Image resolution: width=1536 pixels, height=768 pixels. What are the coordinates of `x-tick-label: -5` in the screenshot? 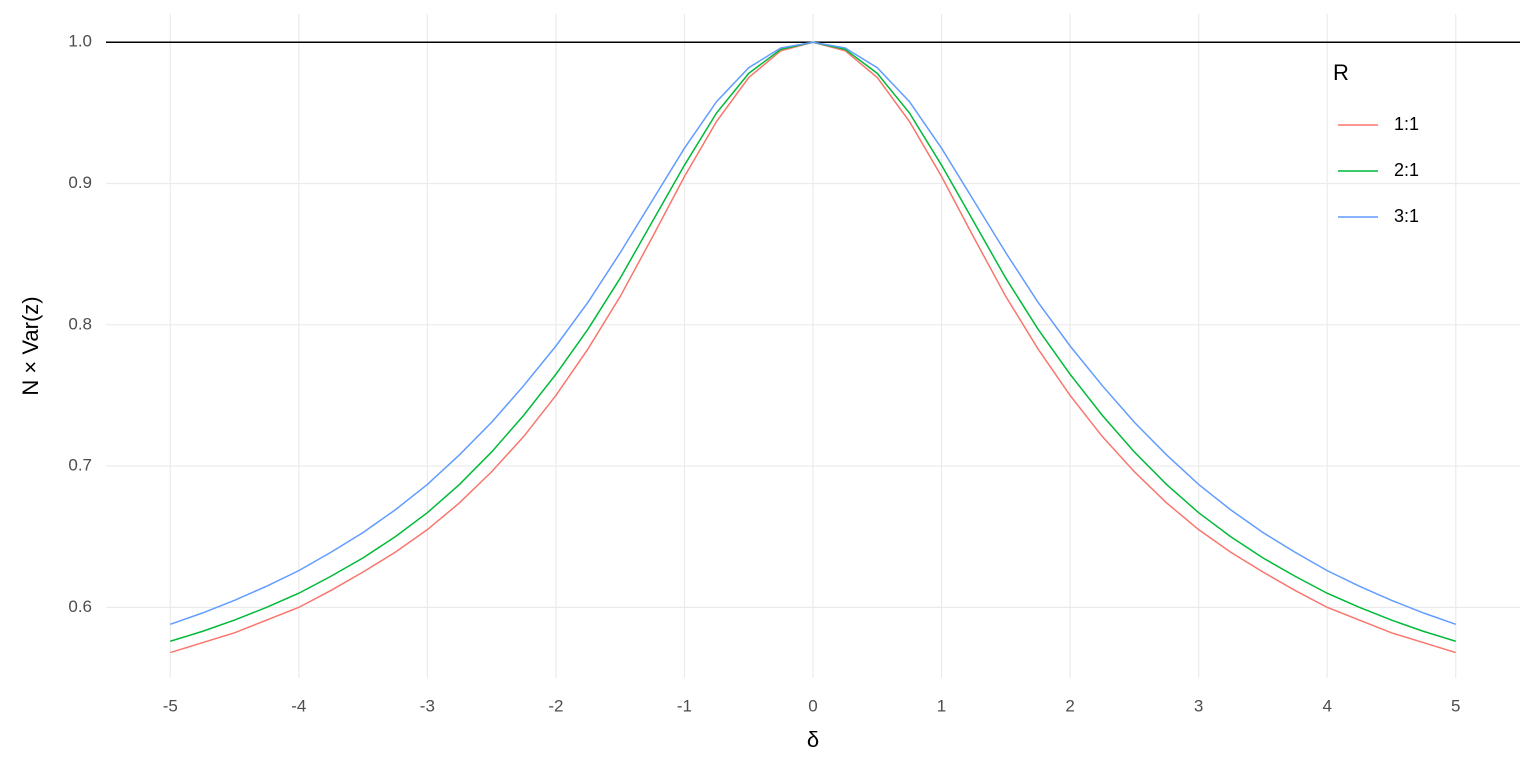 It's located at (170, 705).